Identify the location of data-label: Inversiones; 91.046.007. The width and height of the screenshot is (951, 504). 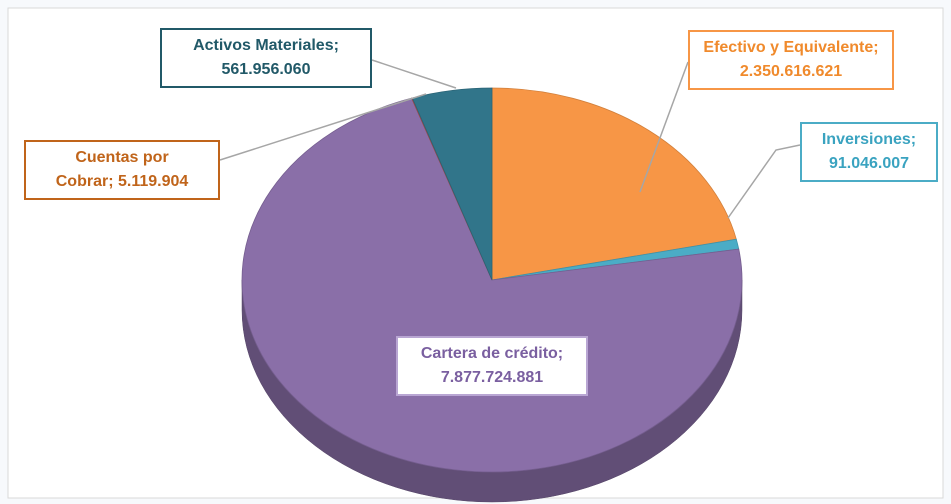
(869, 152).